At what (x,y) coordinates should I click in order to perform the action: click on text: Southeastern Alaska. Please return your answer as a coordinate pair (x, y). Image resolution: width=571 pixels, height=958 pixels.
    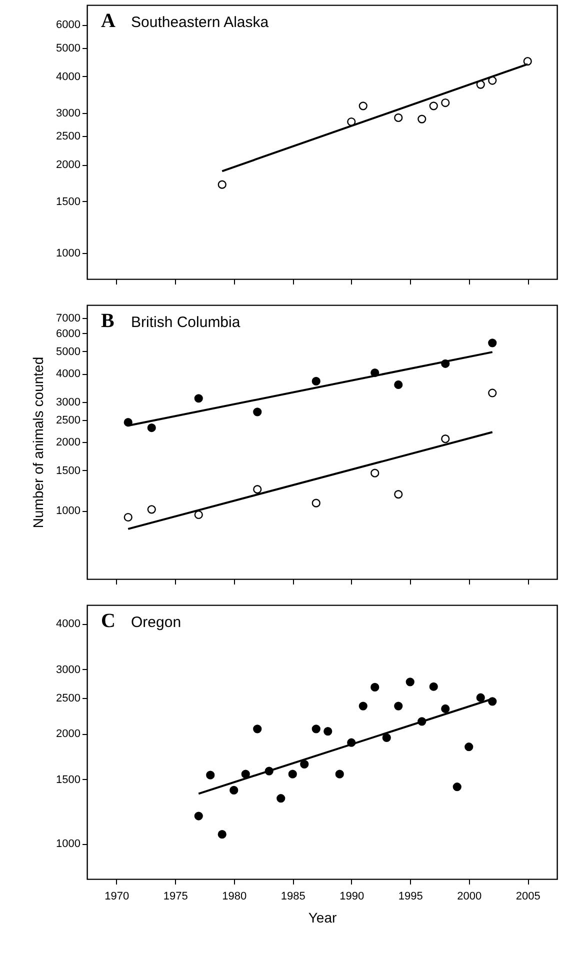
    Looking at the image, I should click on (200, 22).